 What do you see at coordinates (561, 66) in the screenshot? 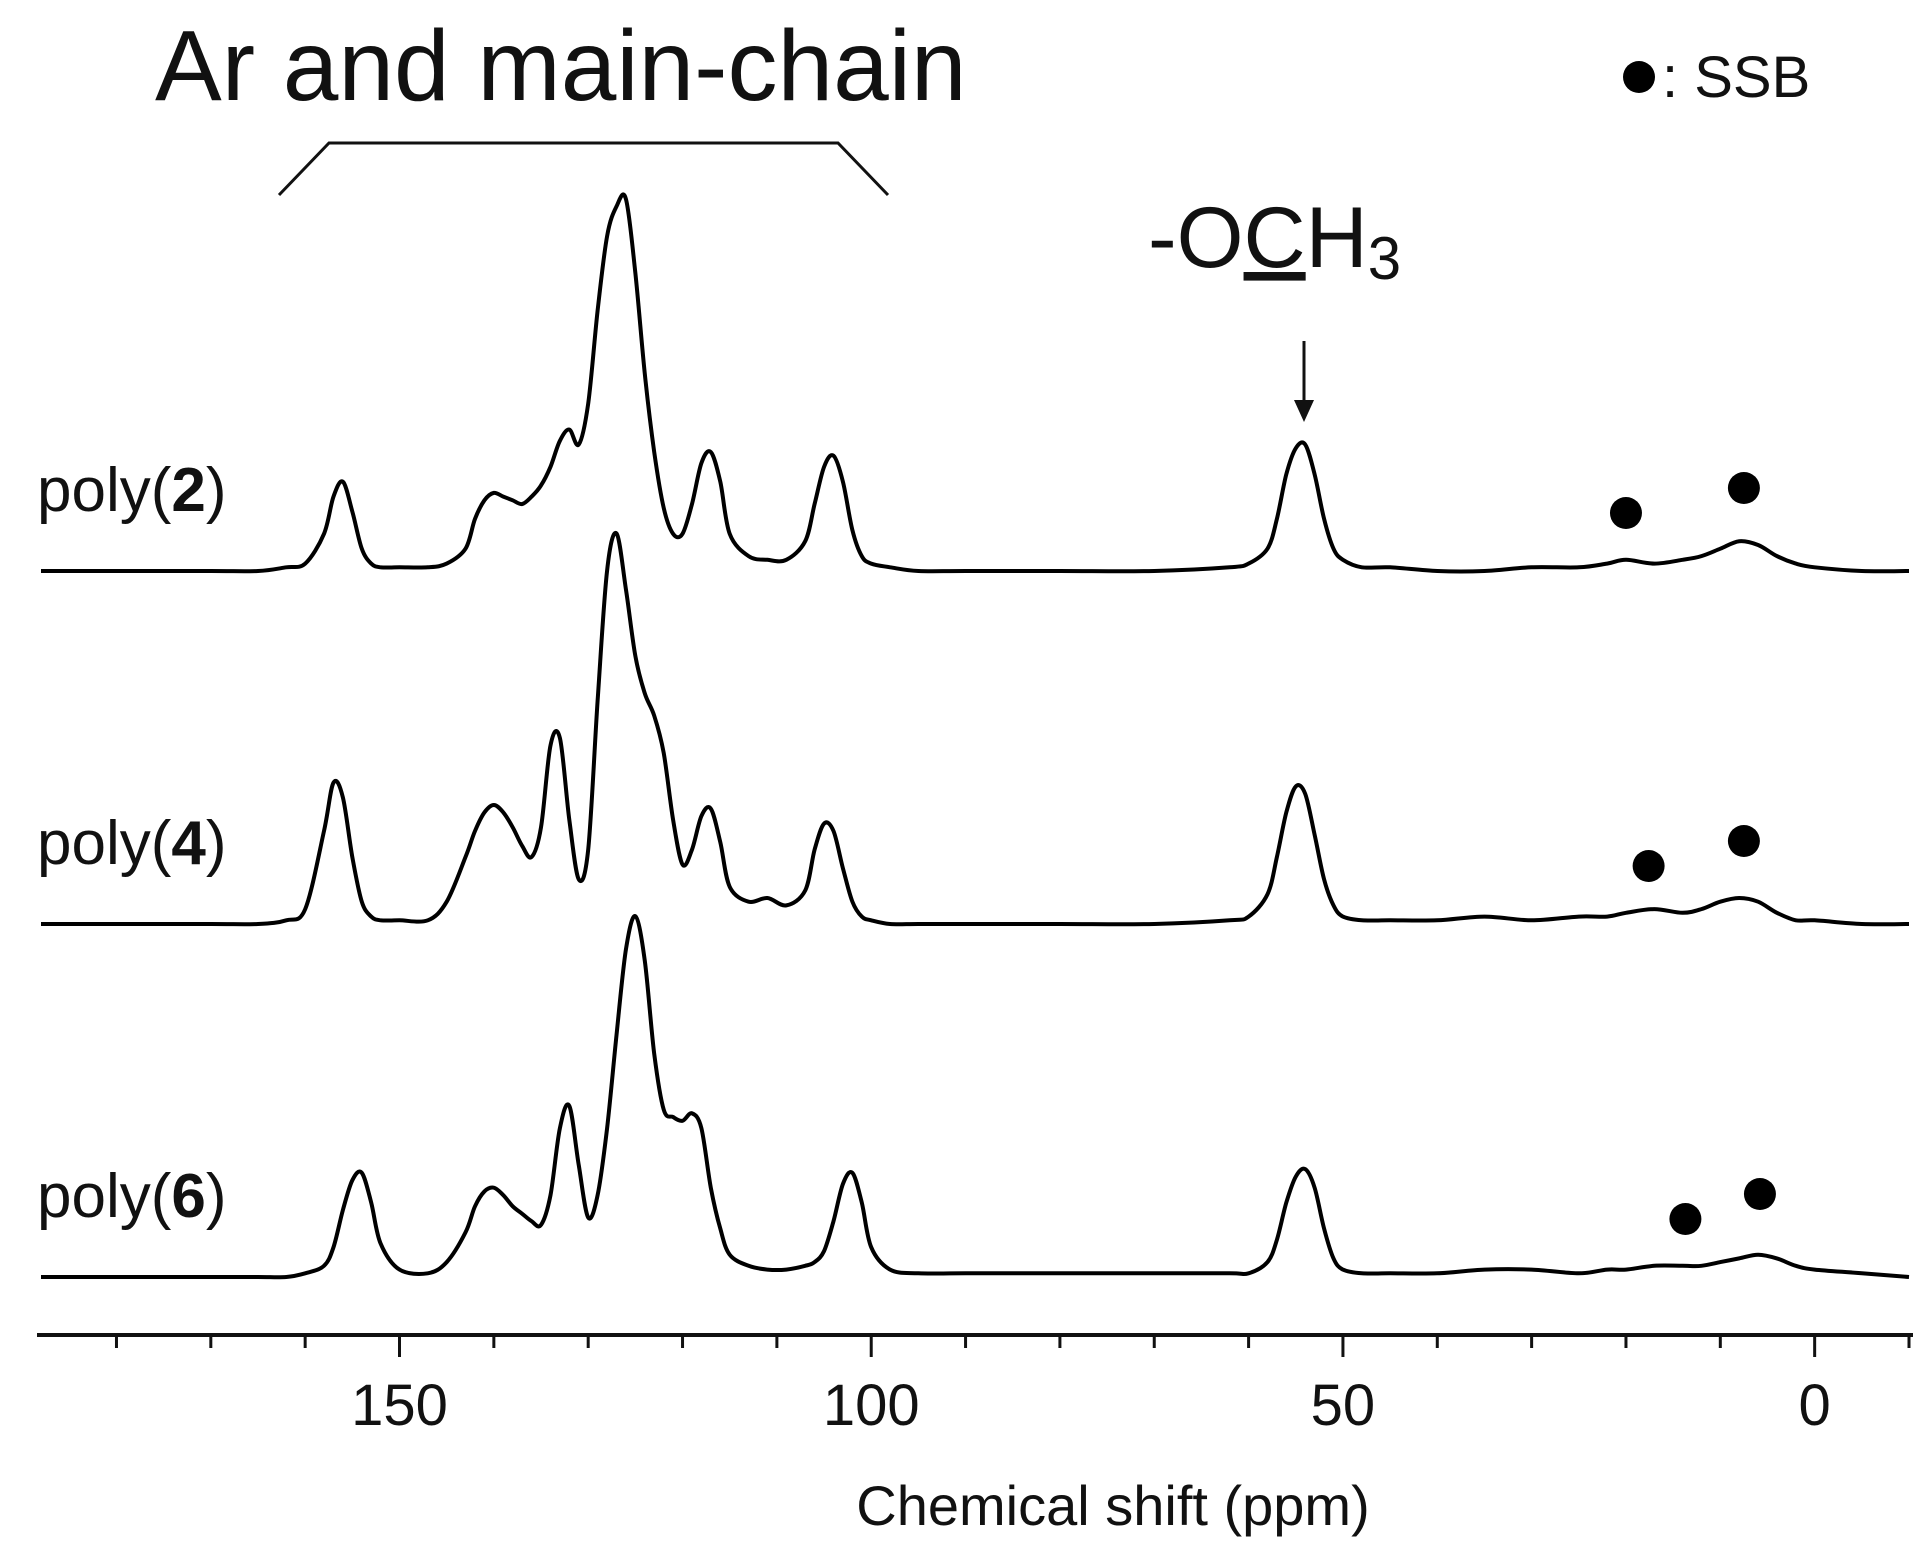
I see `region-label: Ar and main-chain` at bounding box center [561, 66].